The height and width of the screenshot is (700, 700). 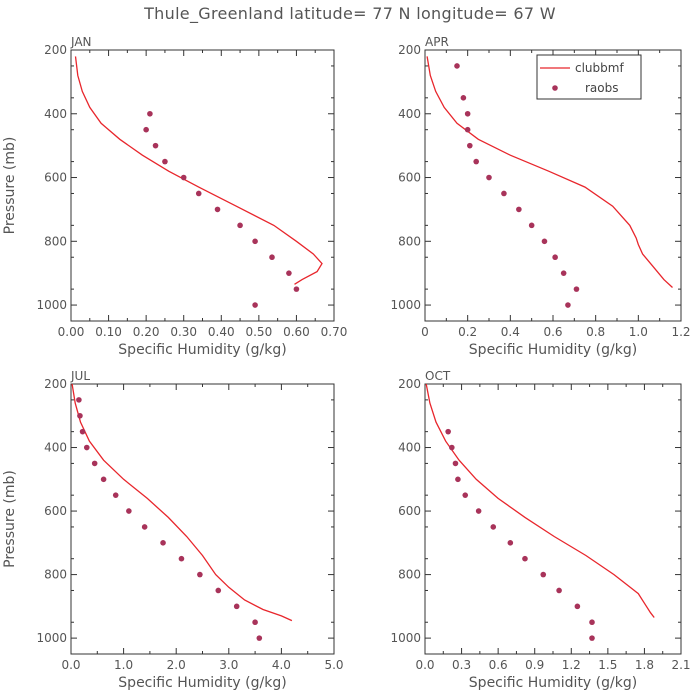 What do you see at coordinates (228, 665) in the screenshot?
I see `x-tick-label: 3.0` at bounding box center [228, 665].